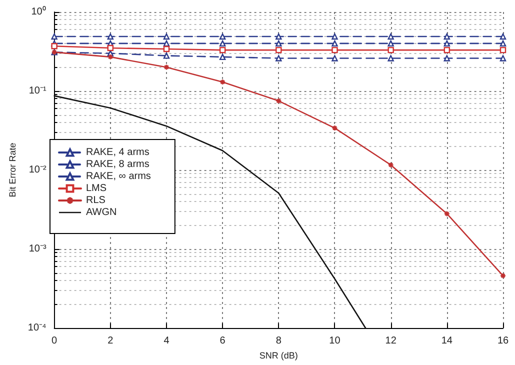 This screenshot has height=365, width=515. What do you see at coordinates (55, 341) in the screenshot?
I see `x-tick-label: 0` at bounding box center [55, 341].